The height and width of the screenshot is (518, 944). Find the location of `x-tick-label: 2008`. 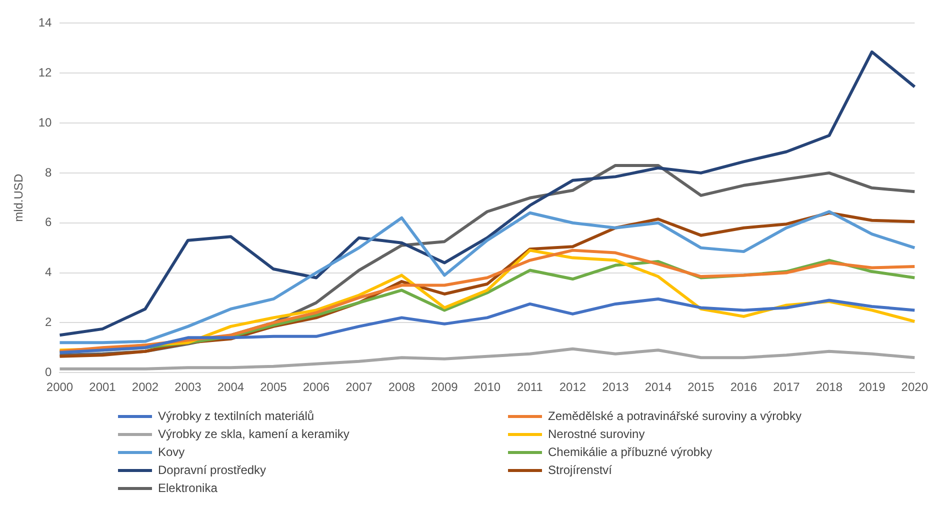

x-tick-label: 2008 is located at coordinates (402, 387).